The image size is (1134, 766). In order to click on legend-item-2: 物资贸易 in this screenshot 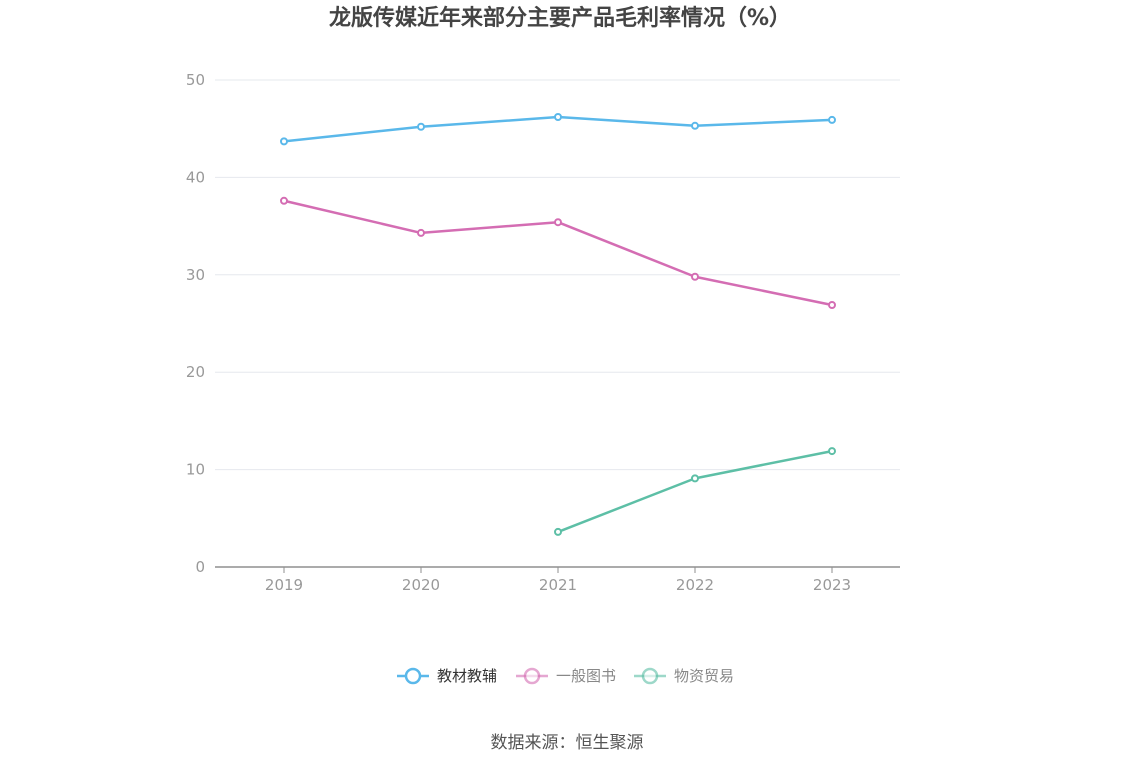, I will do `click(684, 676)`.